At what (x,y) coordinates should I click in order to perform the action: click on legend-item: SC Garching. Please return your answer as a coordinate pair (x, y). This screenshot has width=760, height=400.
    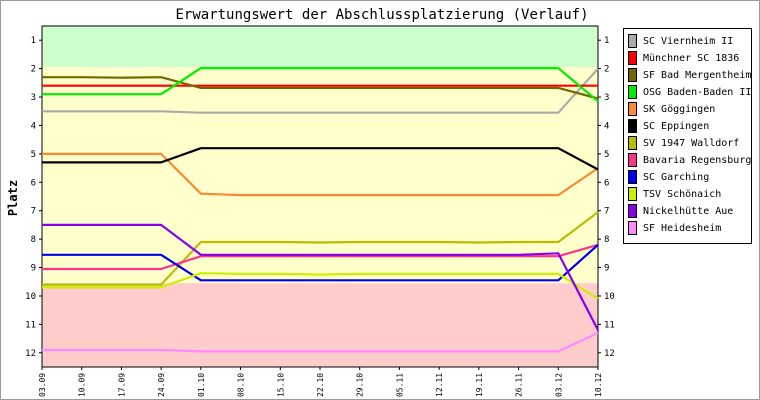
    Looking at the image, I should click on (668, 177).